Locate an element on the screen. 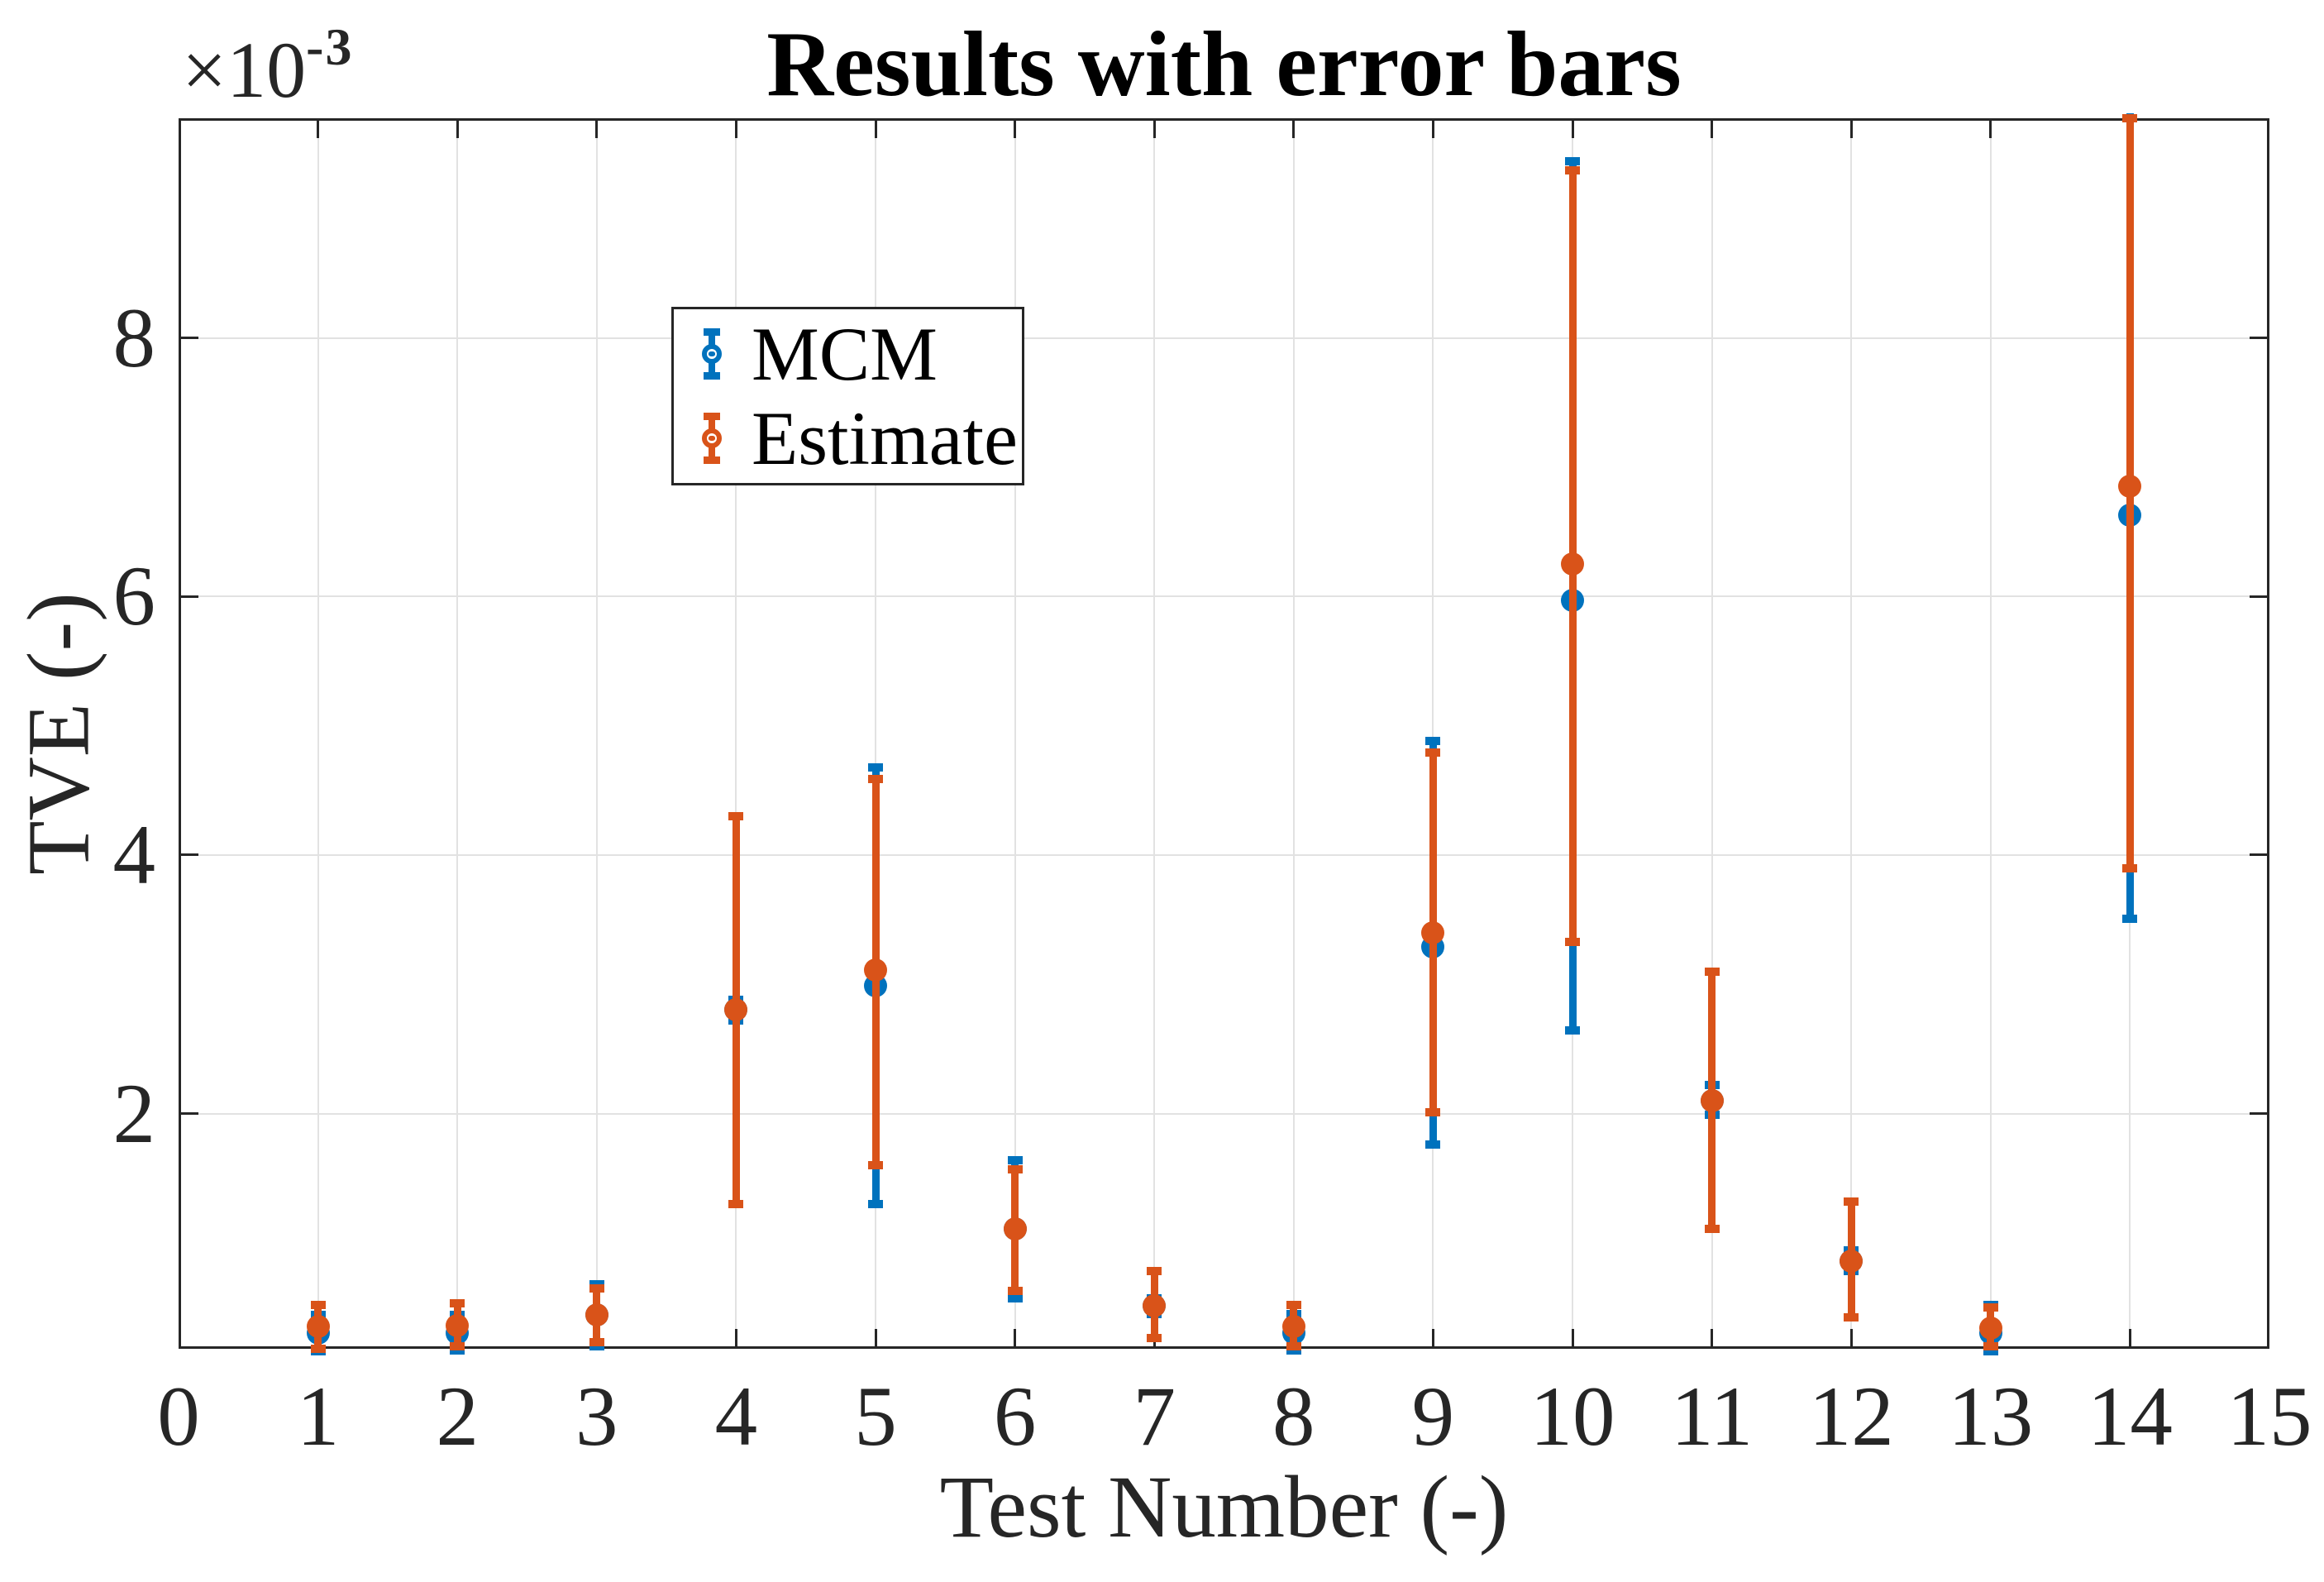  estimate-errorbar-cap-top-t7 is located at coordinates (1154, 1271).